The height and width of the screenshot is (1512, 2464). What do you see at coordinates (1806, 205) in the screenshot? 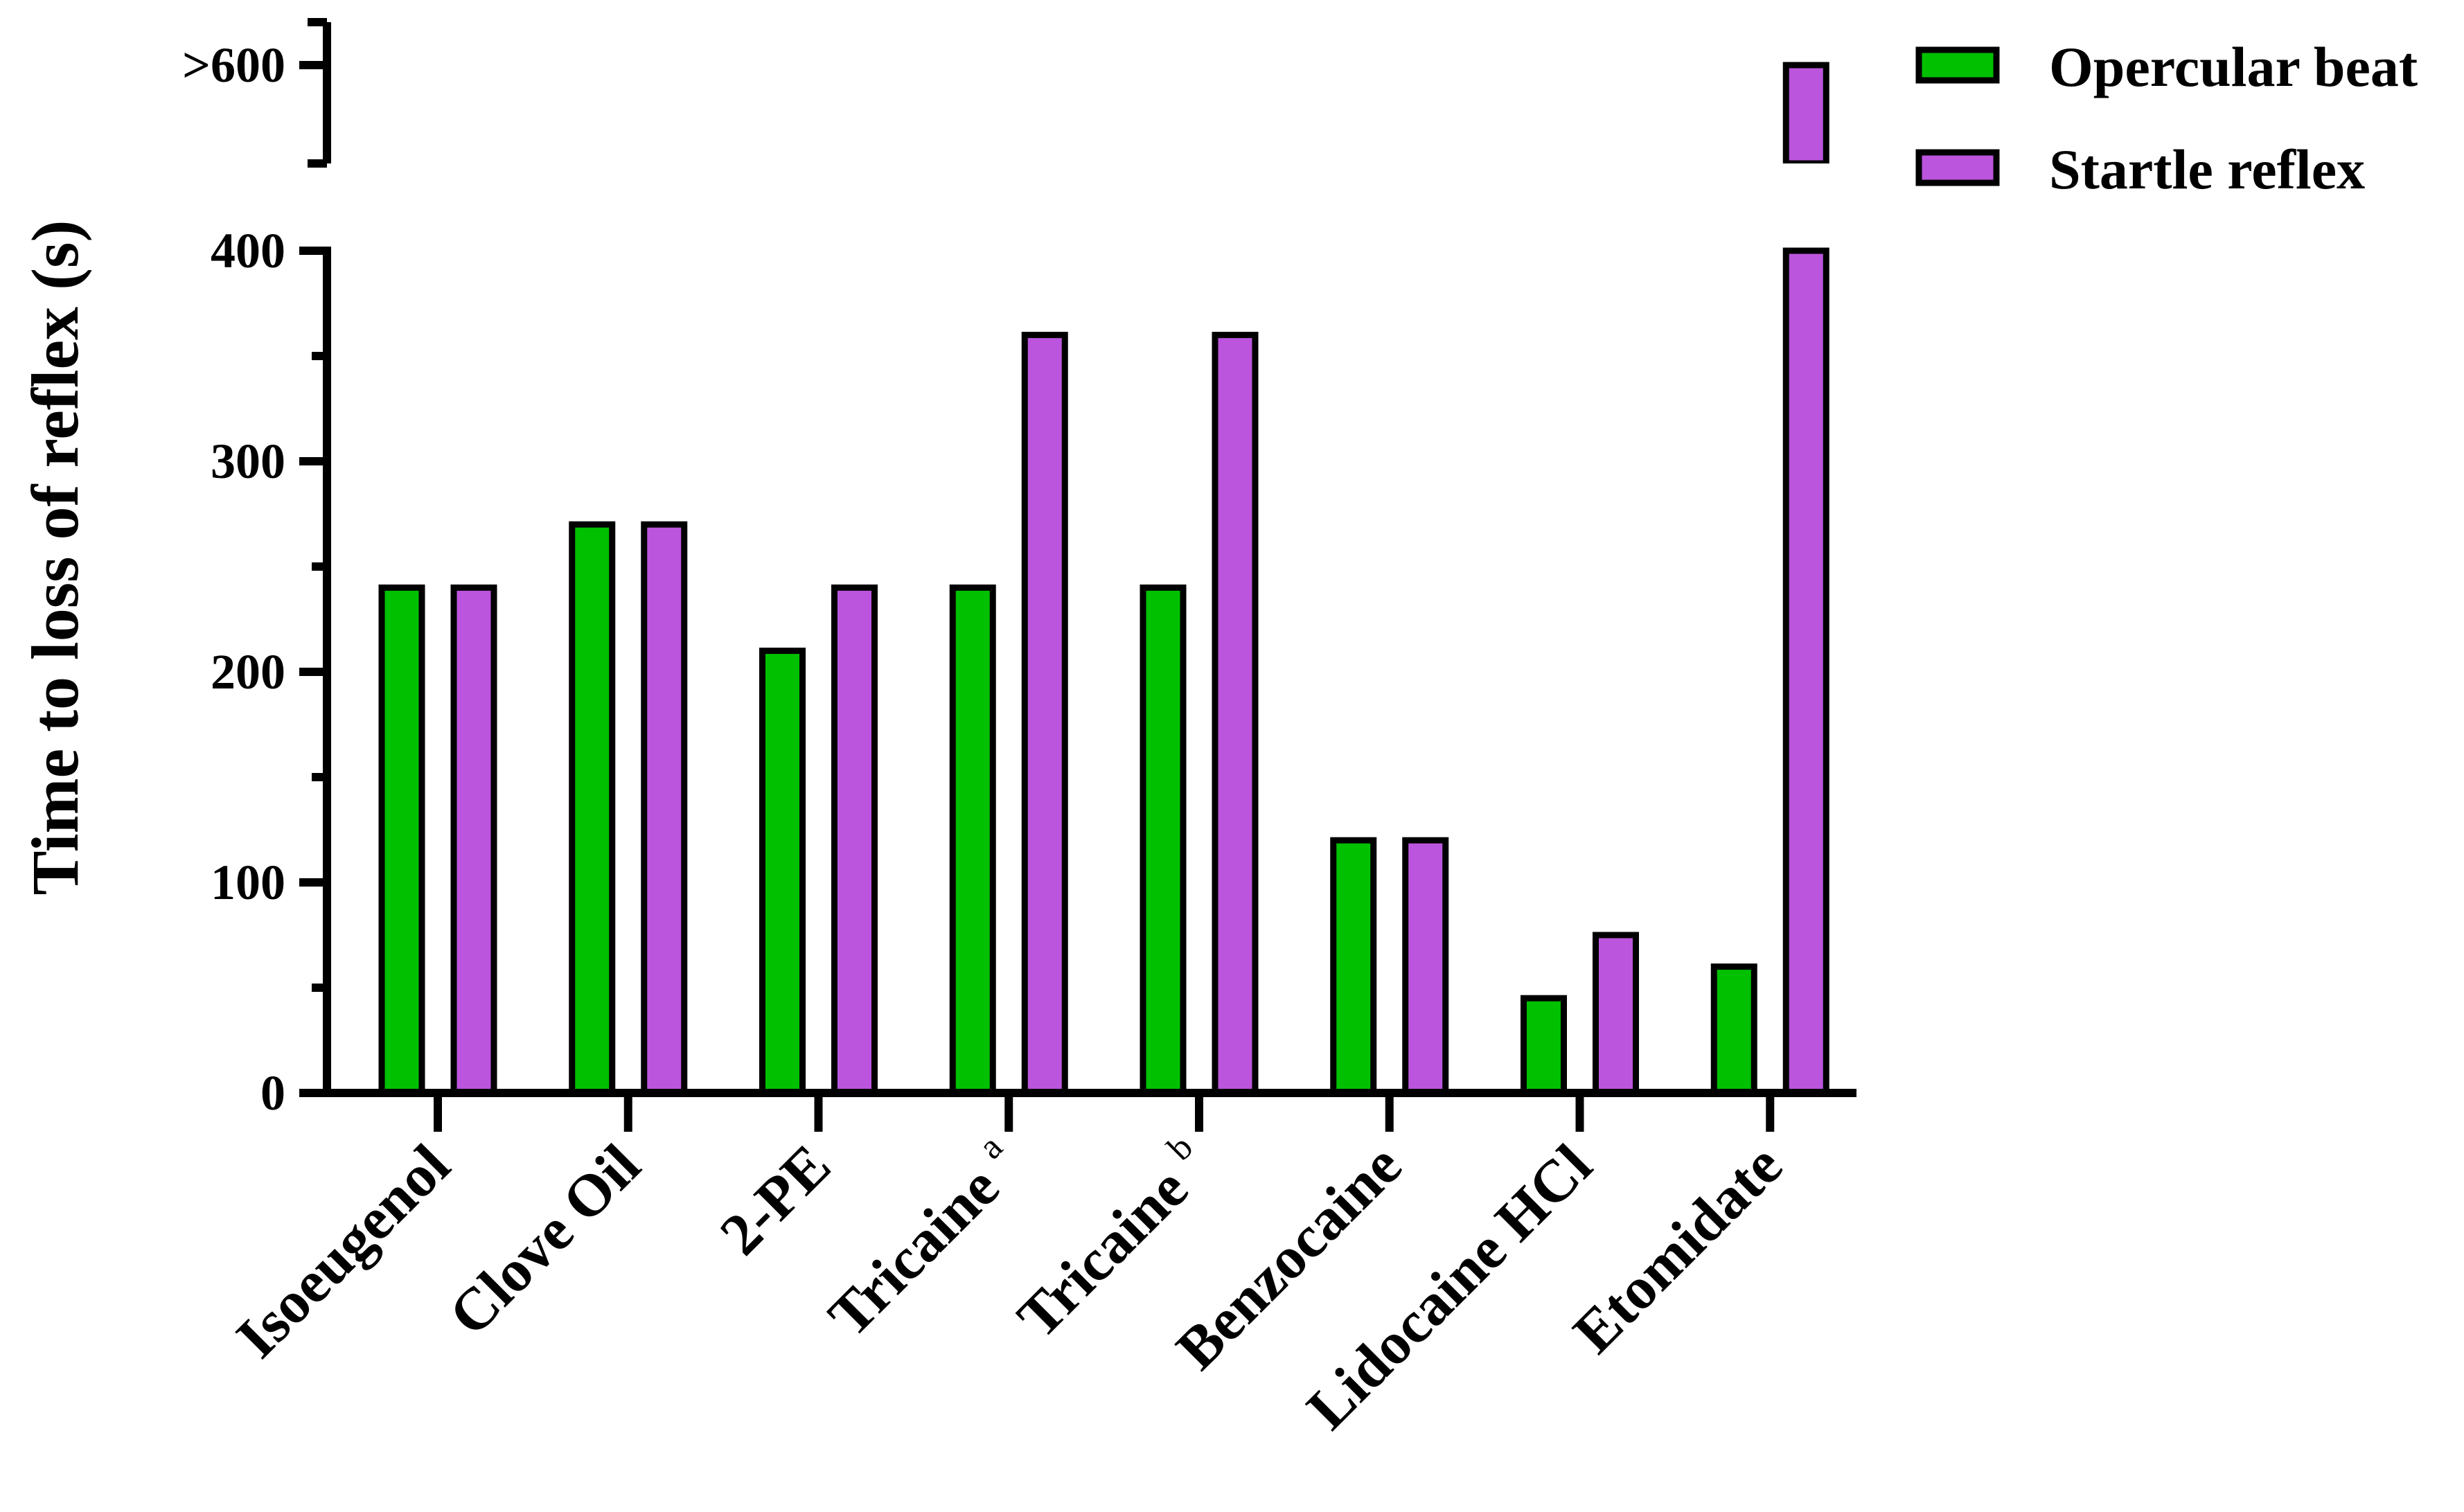
I see `bar-break-gap` at bounding box center [1806, 205].